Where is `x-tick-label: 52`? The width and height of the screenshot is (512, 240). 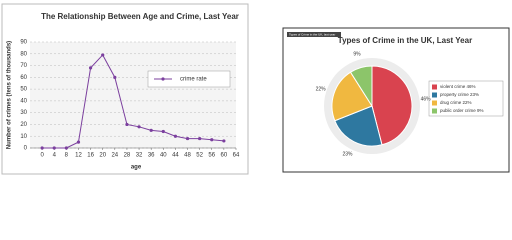 x-tick-label: 52 is located at coordinates (199, 156).